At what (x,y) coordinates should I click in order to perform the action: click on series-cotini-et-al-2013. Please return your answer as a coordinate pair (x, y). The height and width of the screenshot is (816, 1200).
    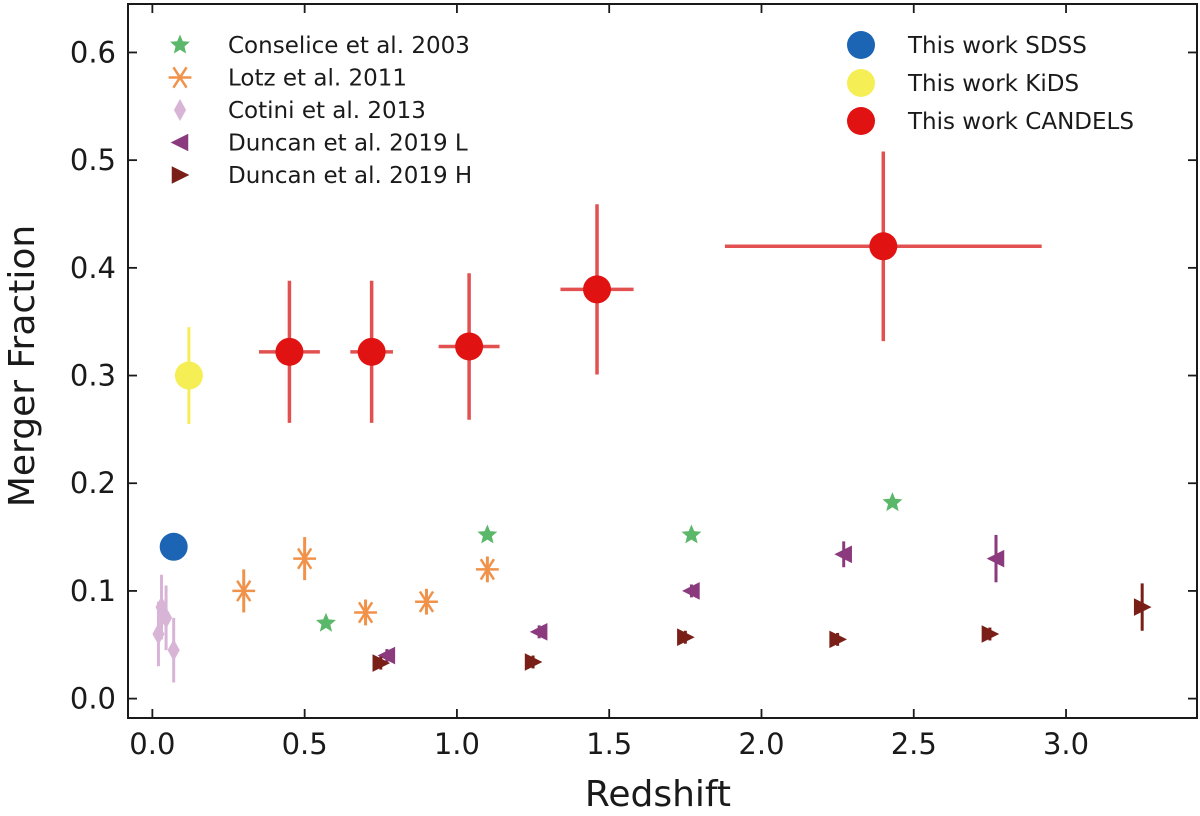
    Looking at the image, I should click on (166, 628).